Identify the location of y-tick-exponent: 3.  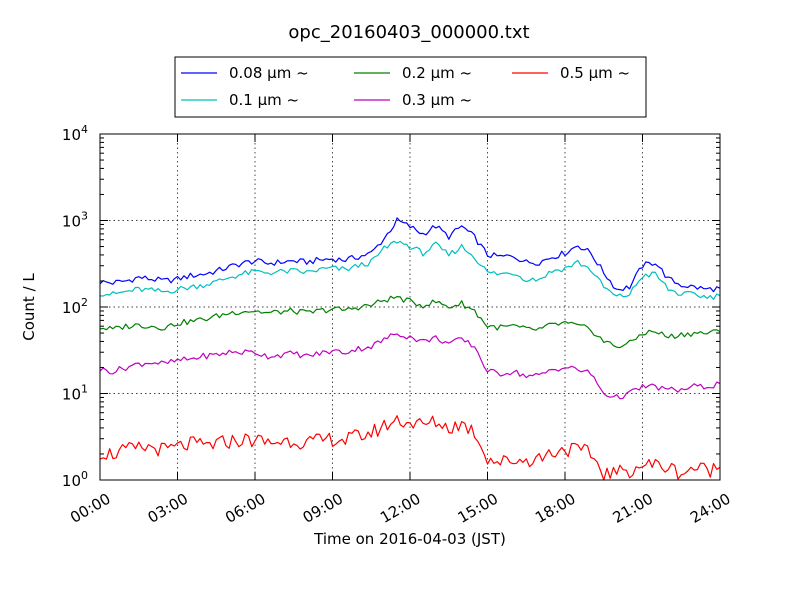
(84, 216).